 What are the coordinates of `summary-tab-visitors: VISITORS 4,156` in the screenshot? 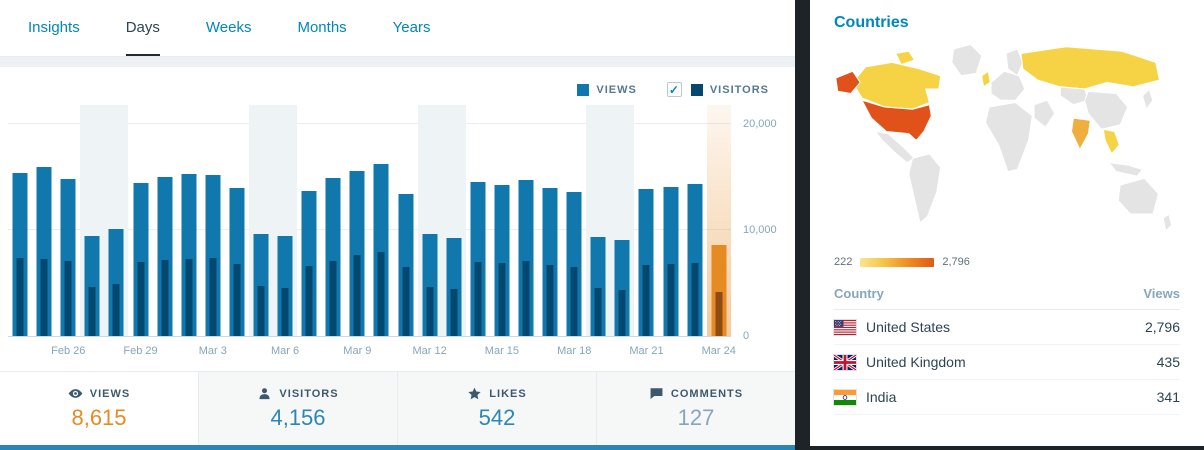 It's located at (298, 408).